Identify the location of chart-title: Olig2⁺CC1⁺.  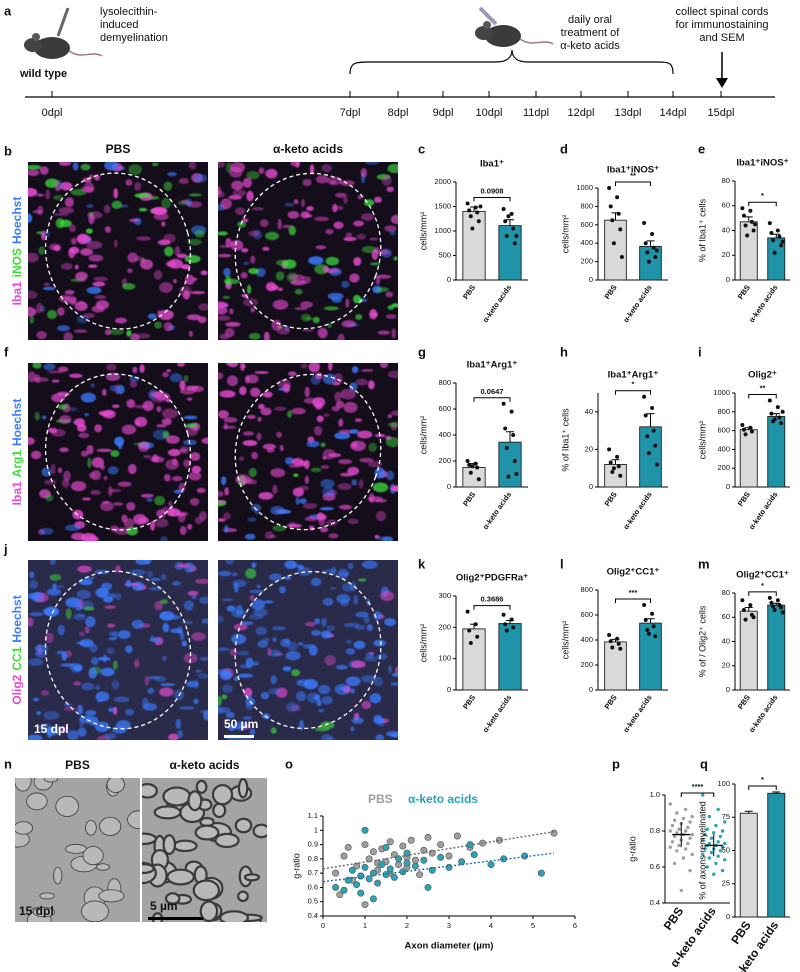
(762, 575).